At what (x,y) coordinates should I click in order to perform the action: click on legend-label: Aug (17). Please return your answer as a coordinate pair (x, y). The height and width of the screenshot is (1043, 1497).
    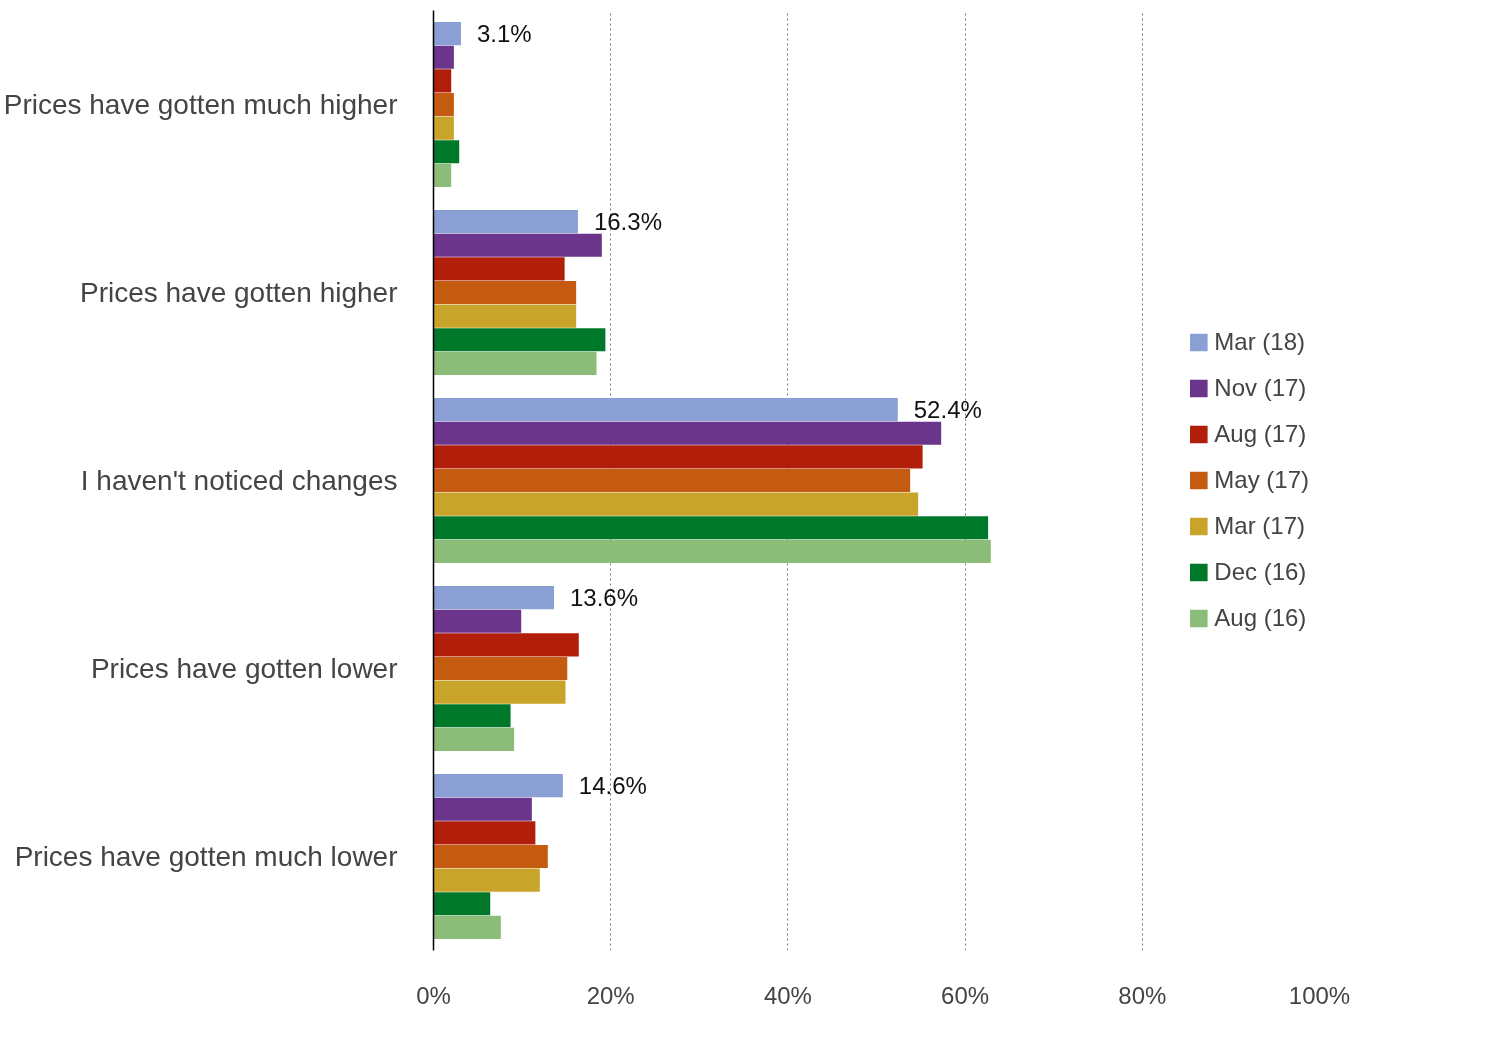
    Looking at the image, I should click on (1260, 434).